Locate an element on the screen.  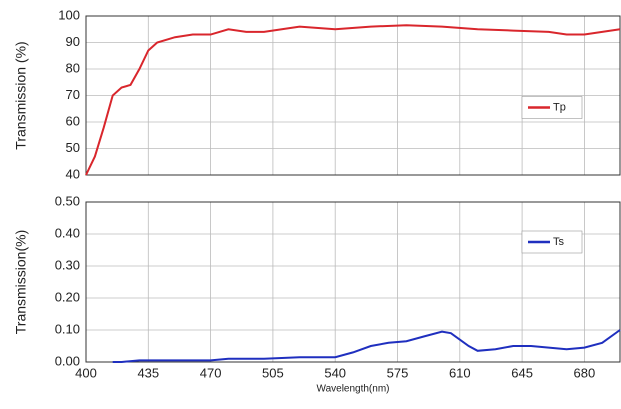
x-axis-label: Wavelength(nm) is located at coordinates (353, 389).